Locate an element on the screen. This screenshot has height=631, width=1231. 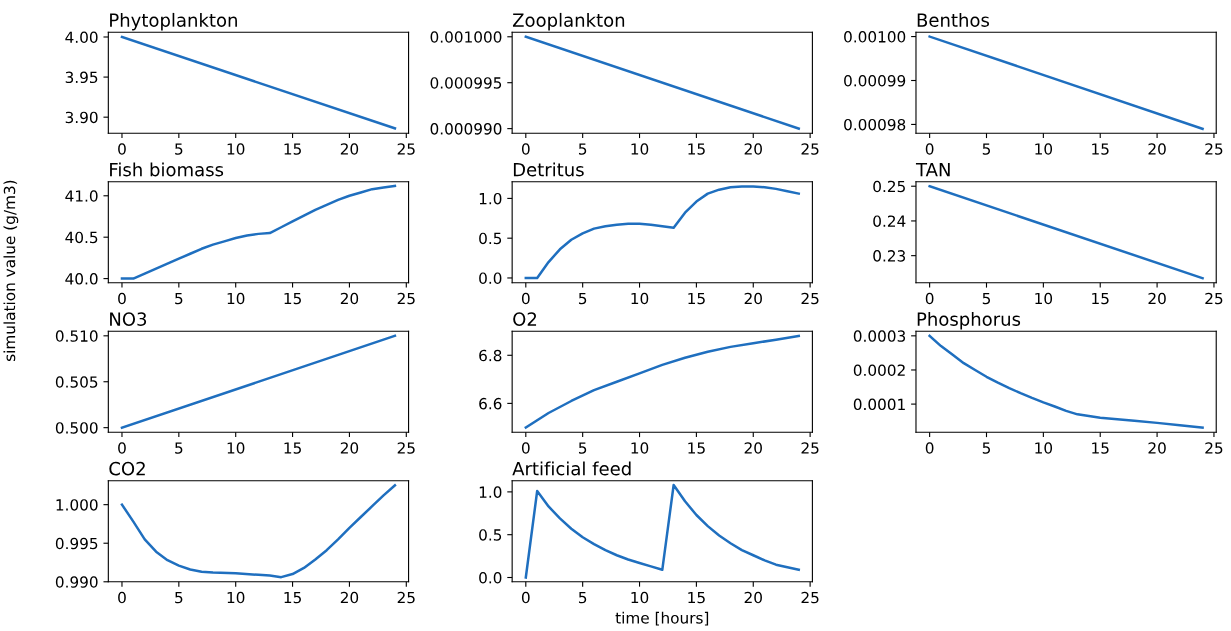
x-axis-title: time [hours] is located at coordinates (662, 618).